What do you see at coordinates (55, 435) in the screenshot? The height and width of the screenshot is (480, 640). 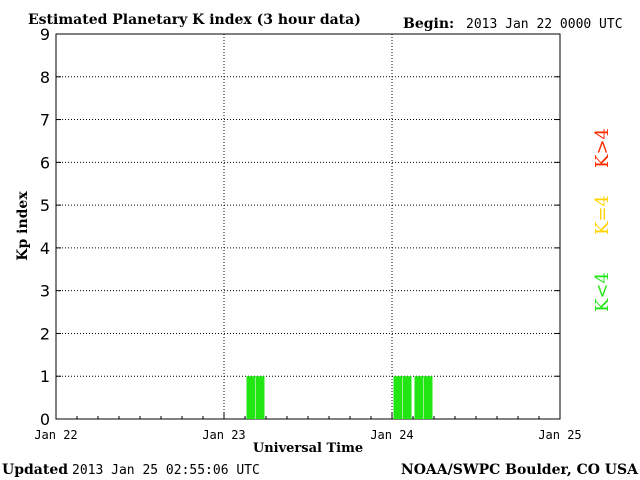 I see `x-tick-label: Jan 22` at bounding box center [55, 435].